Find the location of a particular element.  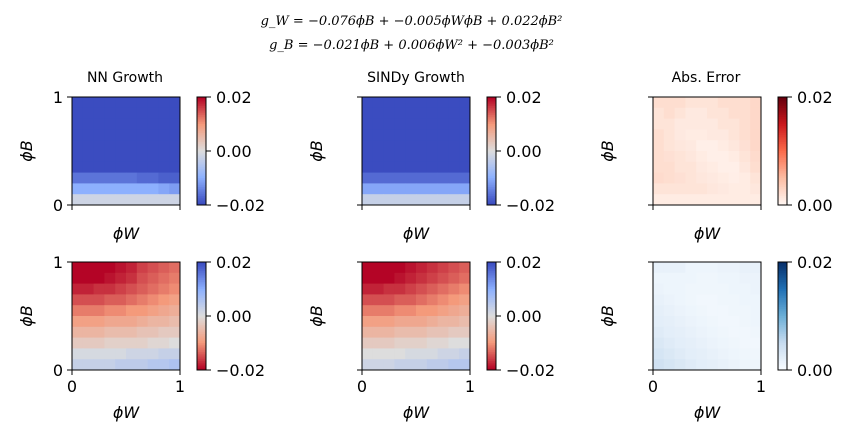

colorbar-tick-label: 0.02 is located at coordinates (815, 97).